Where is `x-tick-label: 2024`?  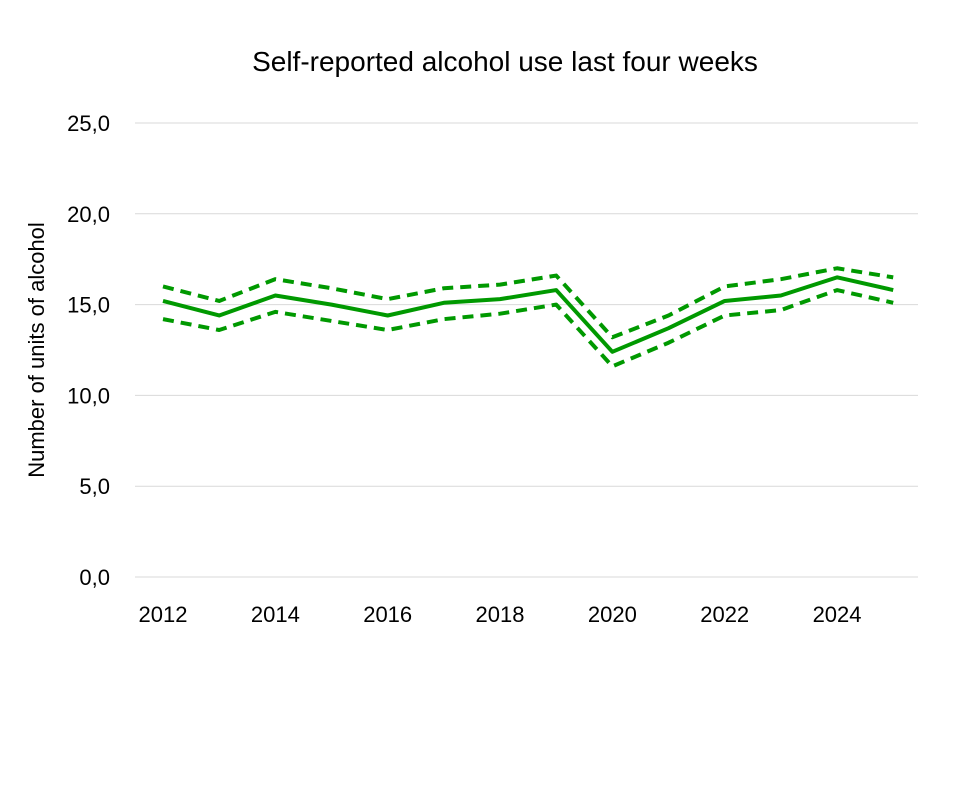
x-tick-label: 2024 is located at coordinates (837, 614).